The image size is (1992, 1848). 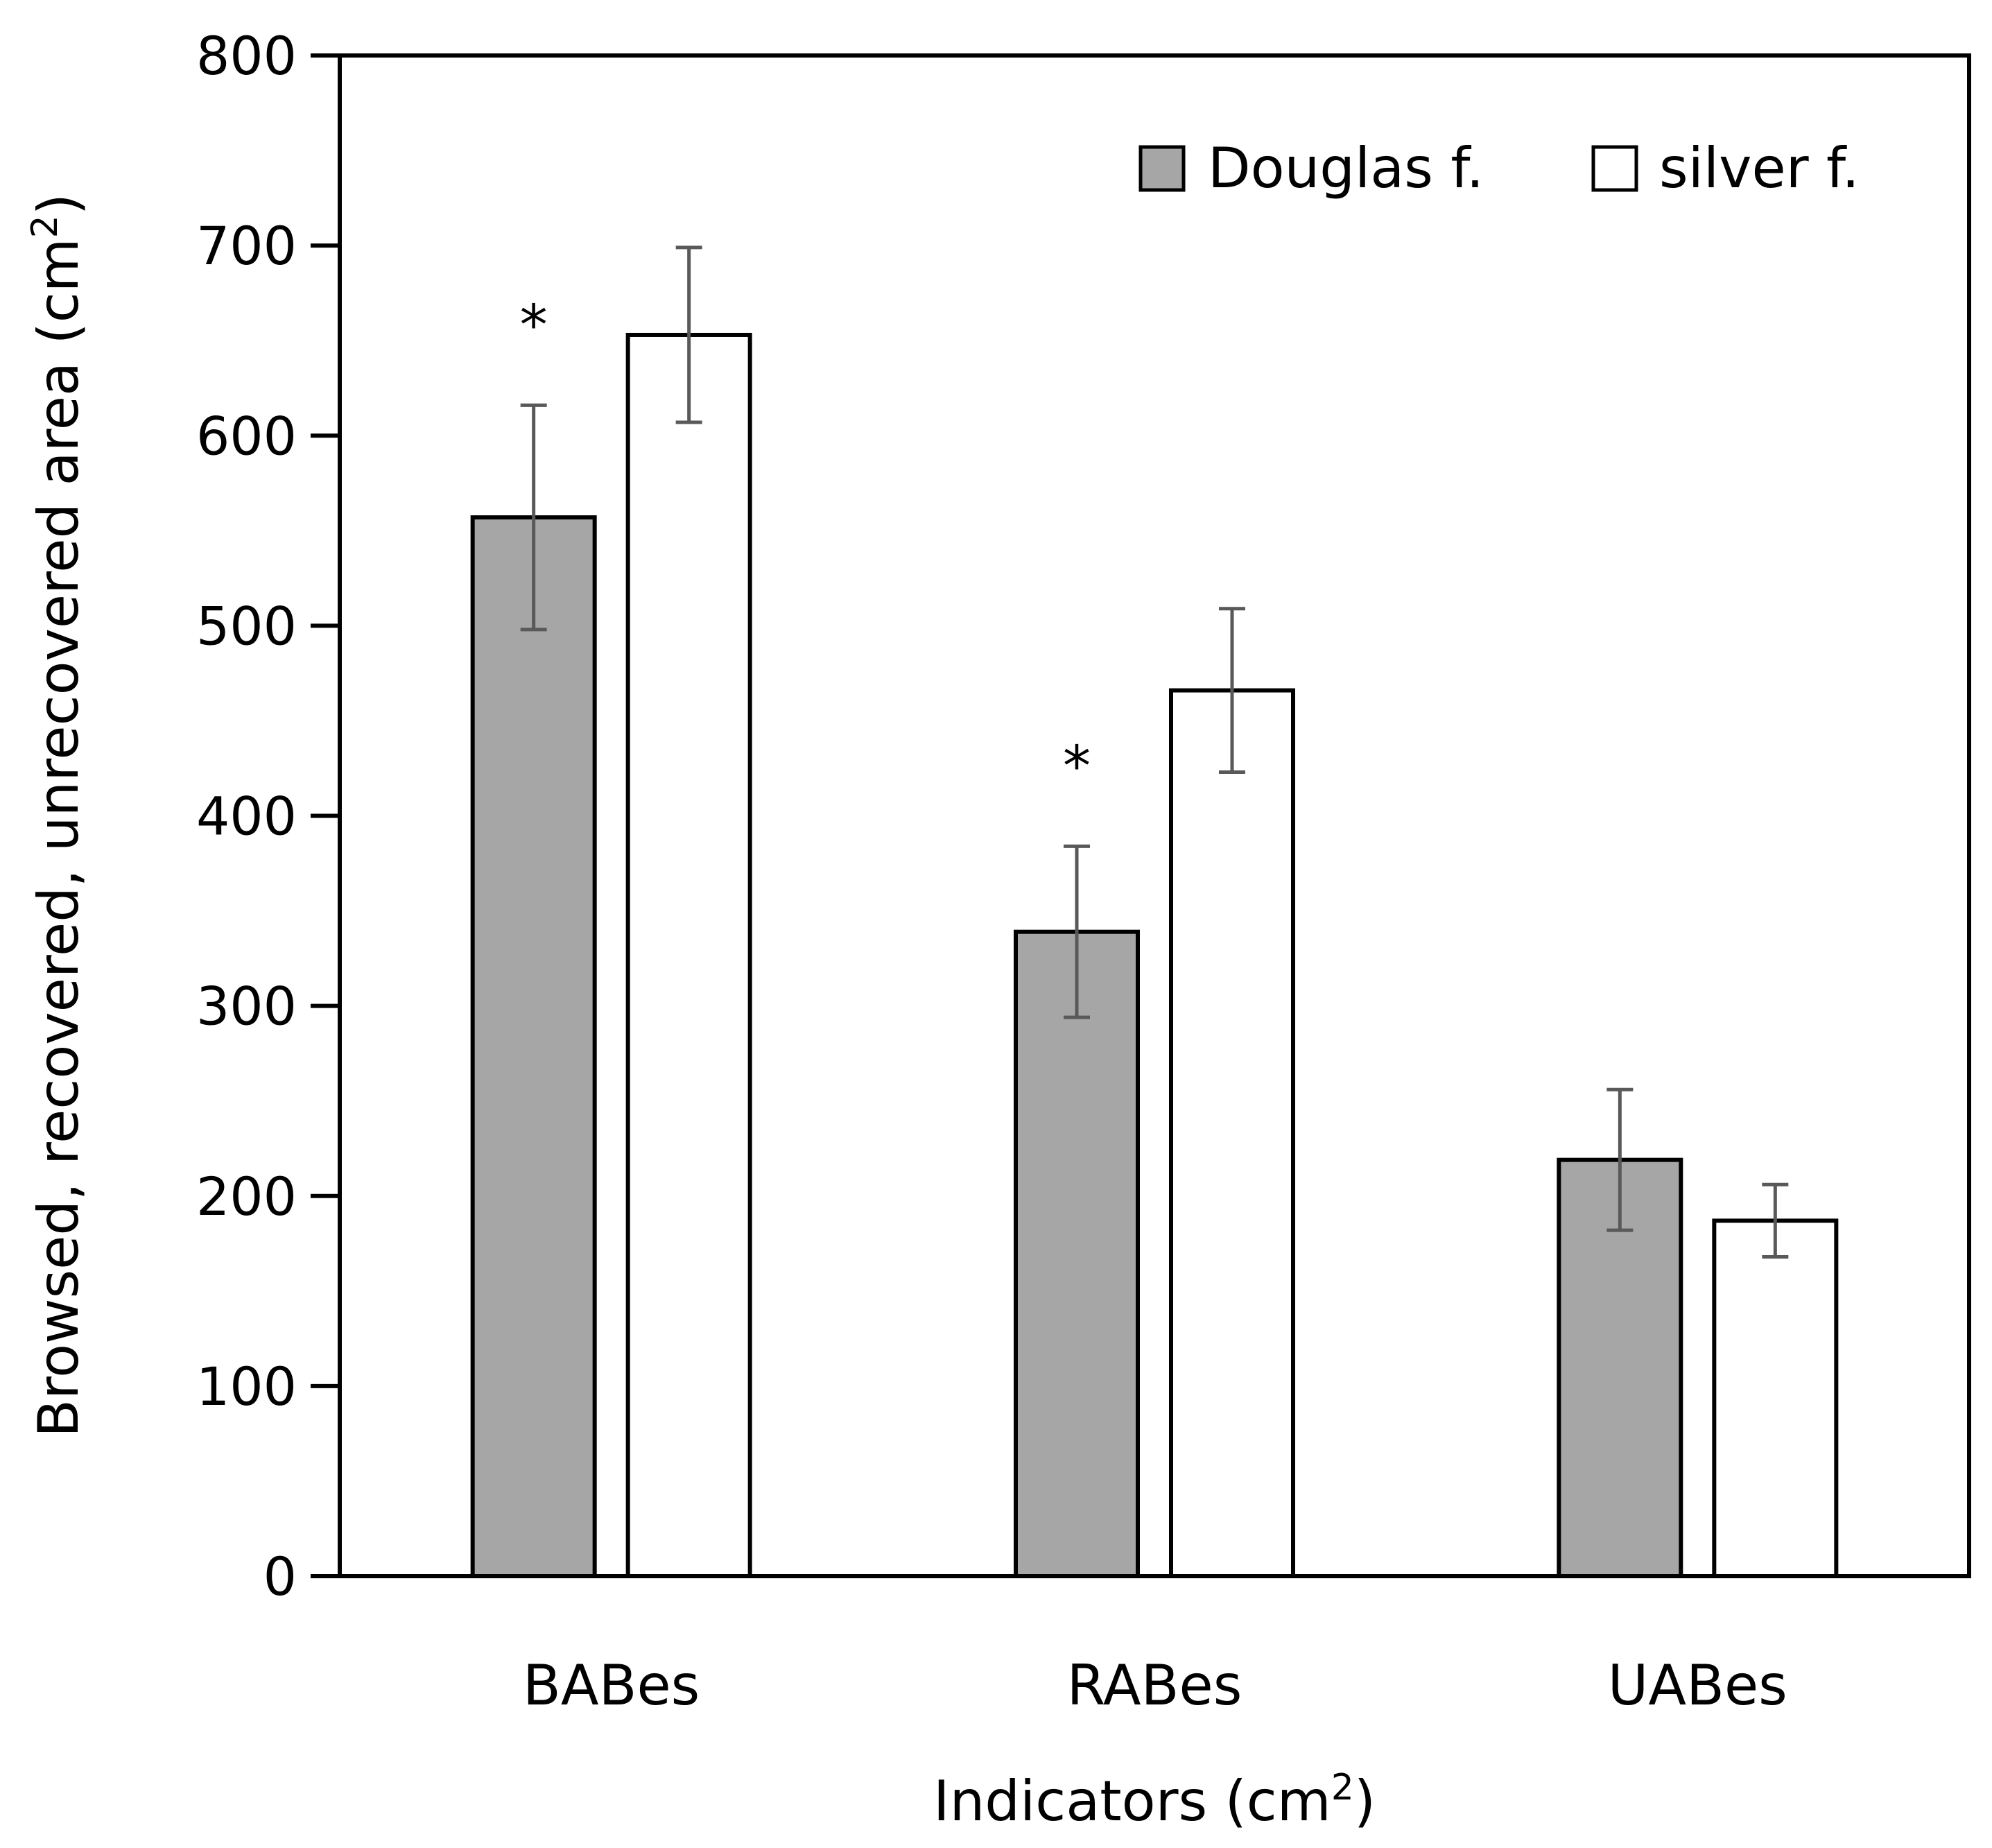 What do you see at coordinates (45, 226) in the screenshot?
I see `y-axis-title-sup: 2` at bounding box center [45, 226].